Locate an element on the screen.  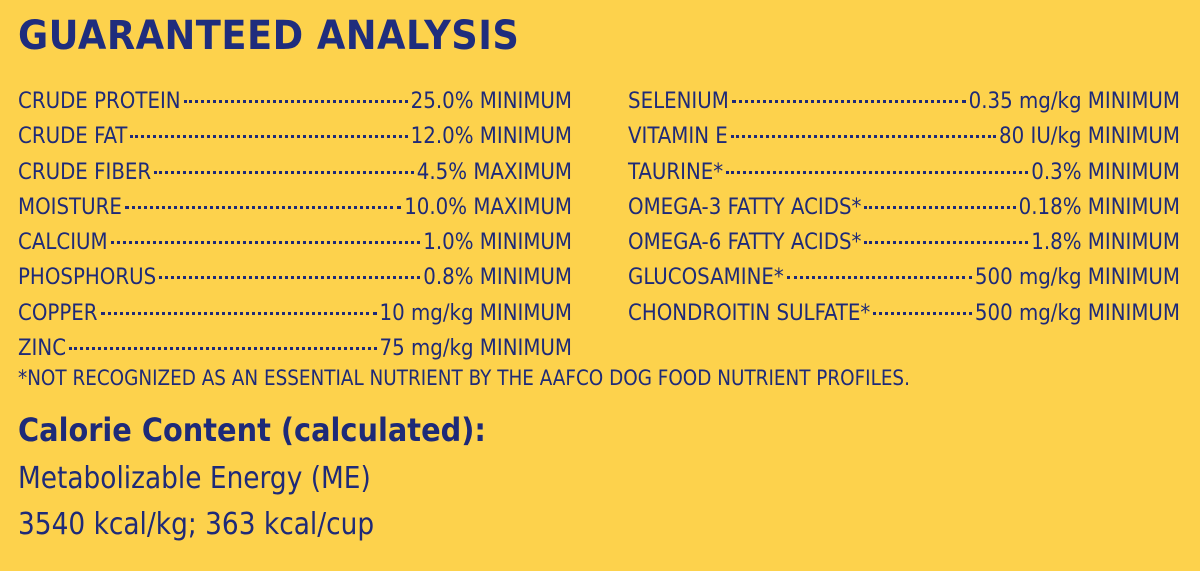
analysis-row-phosphorus: PHOSPHORUS 0.8% MINIMUM is located at coordinates (295, 277).